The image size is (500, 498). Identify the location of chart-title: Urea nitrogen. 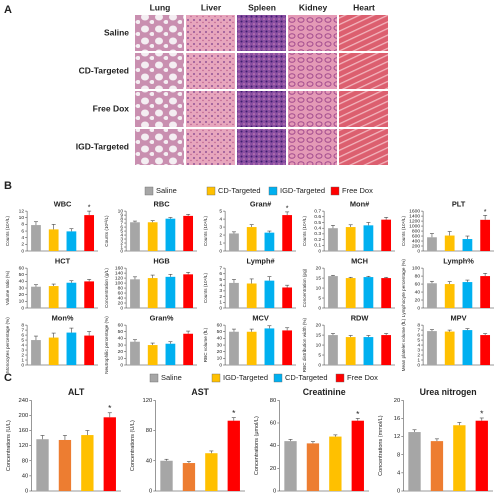
(448, 392).